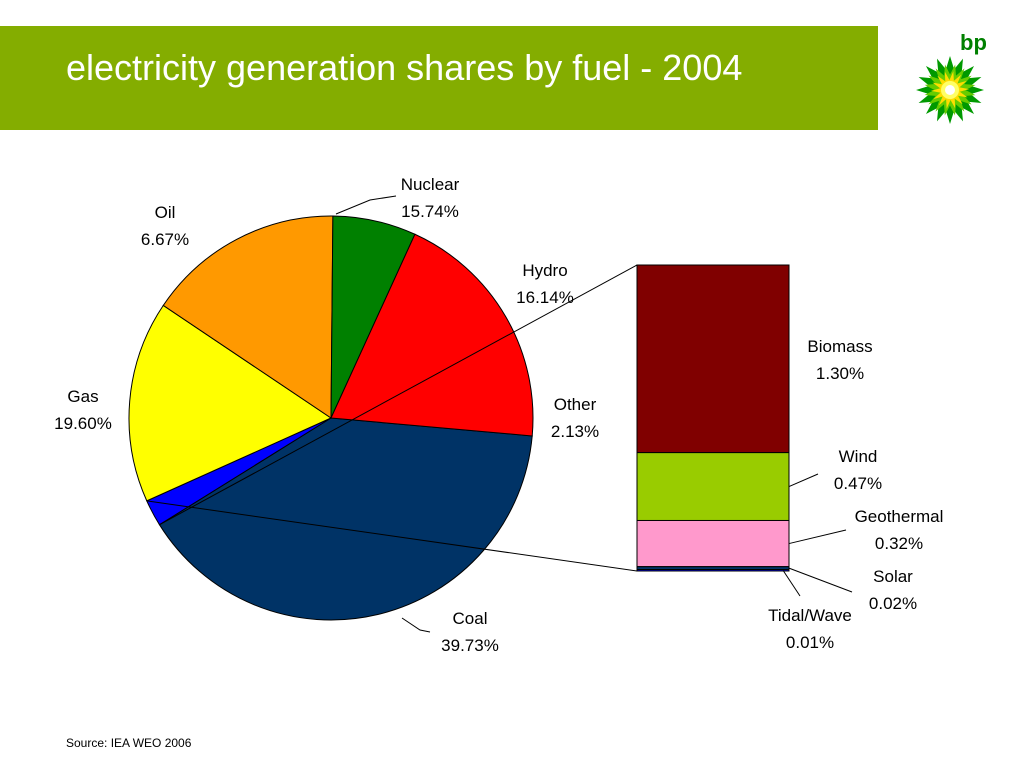 Image resolution: width=1024 pixels, height=768 pixels. What do you see at coordinates (791, 583) in the screenshot?
I see `leader-line-tidal-wave` at bounding box center [791, 583].